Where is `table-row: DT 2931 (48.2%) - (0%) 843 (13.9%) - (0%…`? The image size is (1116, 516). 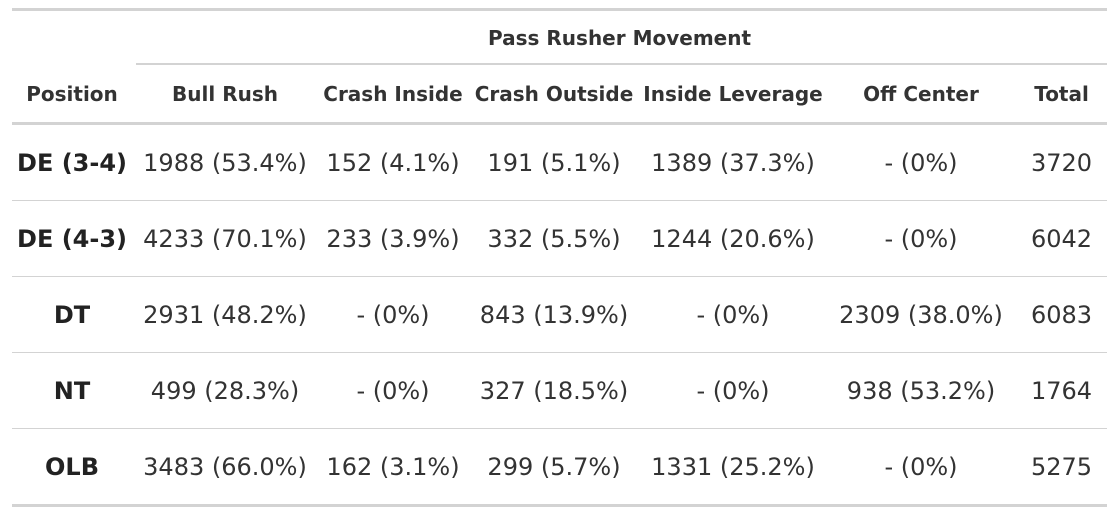
table-row: DT 2931 (48.2%) - (0%) 843 (13.9%) - (0%… is located at coordinates (560, 314).